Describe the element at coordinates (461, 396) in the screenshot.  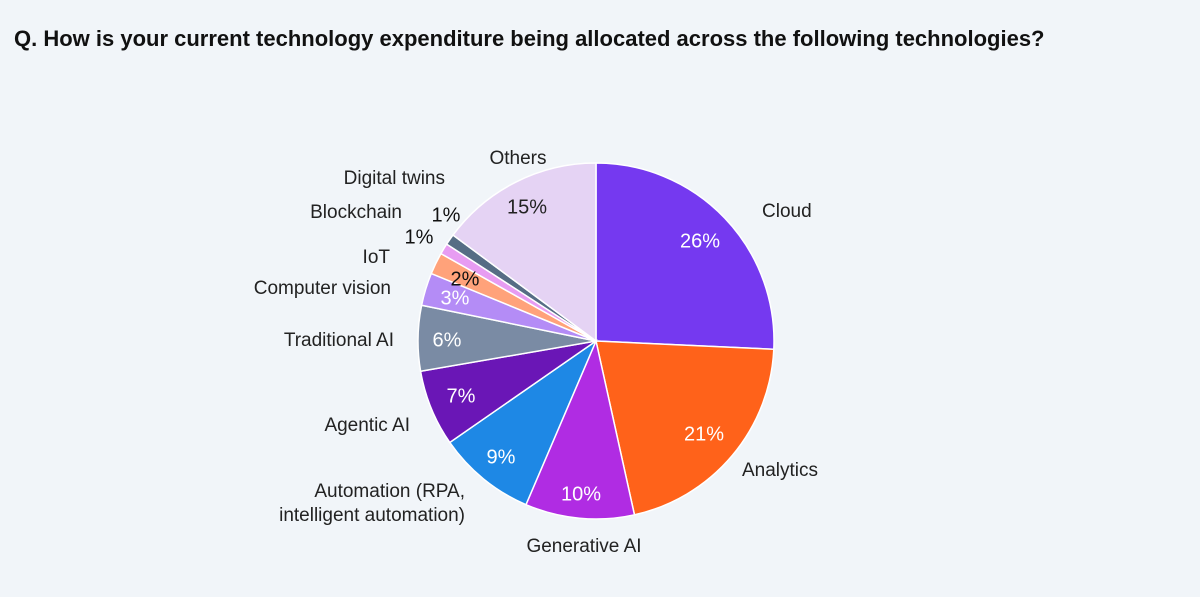
I see `value-label-agentic-ai: 7%` at that location.